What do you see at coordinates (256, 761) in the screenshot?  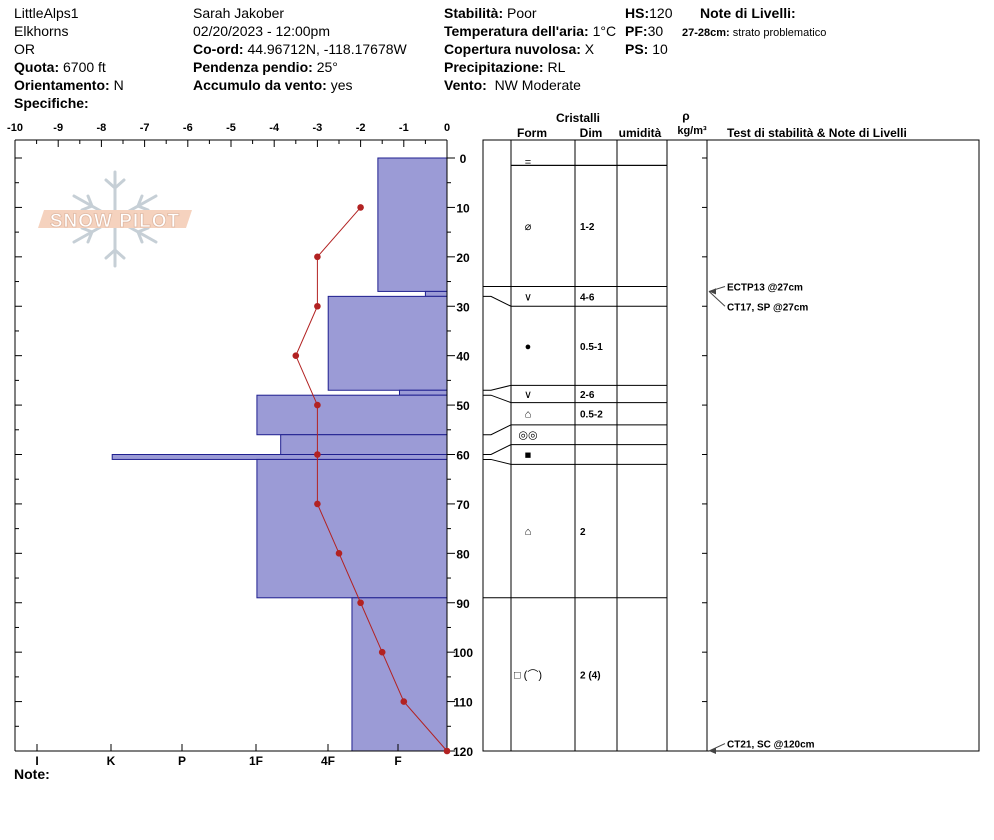 I see `hardness-label-3: 1F` at bounding box center [256, 761].